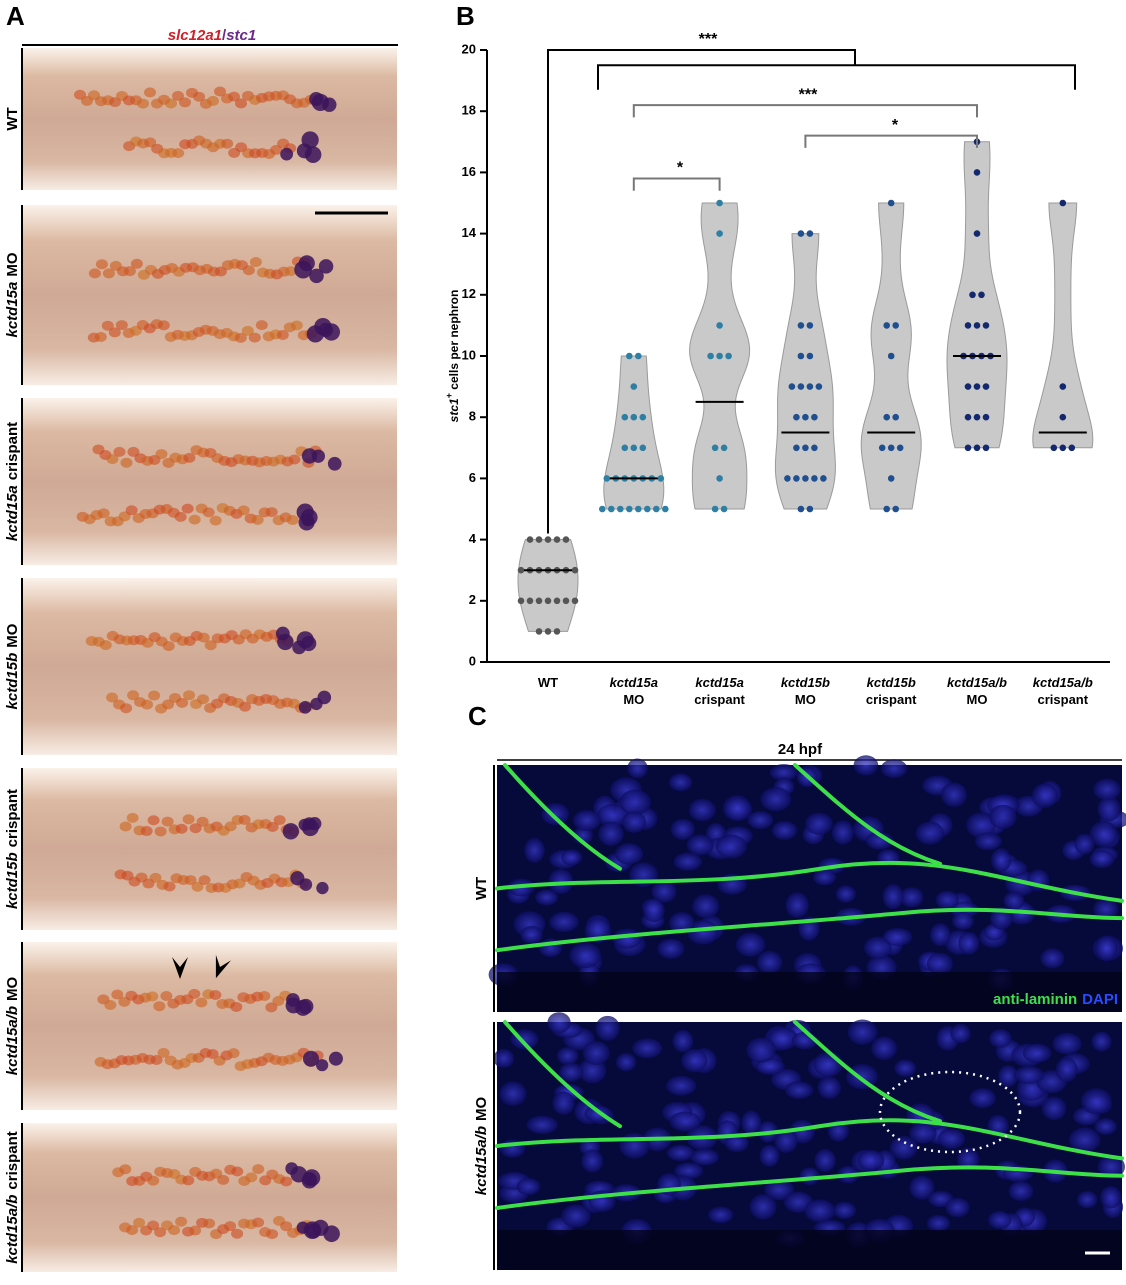  What do you see at coordinates (454, 410) in the screenshot?
I see `label-part: stc1` at bounding box center [454, 410].